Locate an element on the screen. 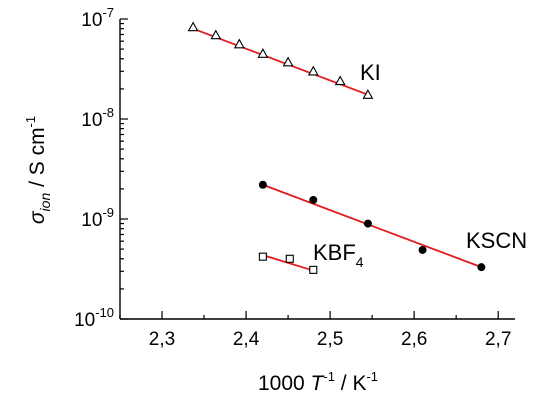 The image size is (550, 405). fit-line-kbf4 is located at coordinates (288, 263).